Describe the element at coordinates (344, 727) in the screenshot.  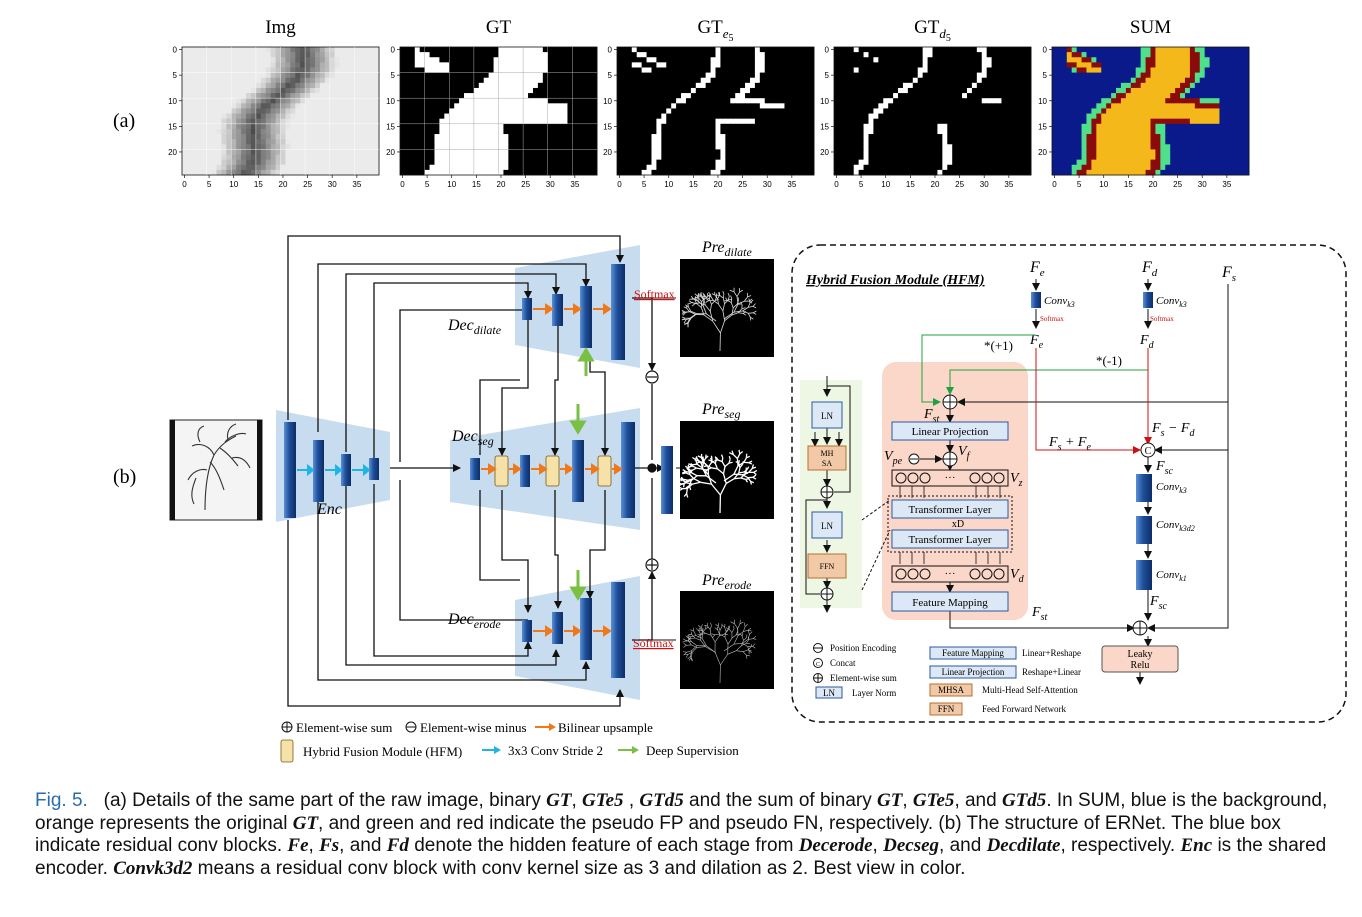
I see `legend-sum: Element-wise sum` at that location.